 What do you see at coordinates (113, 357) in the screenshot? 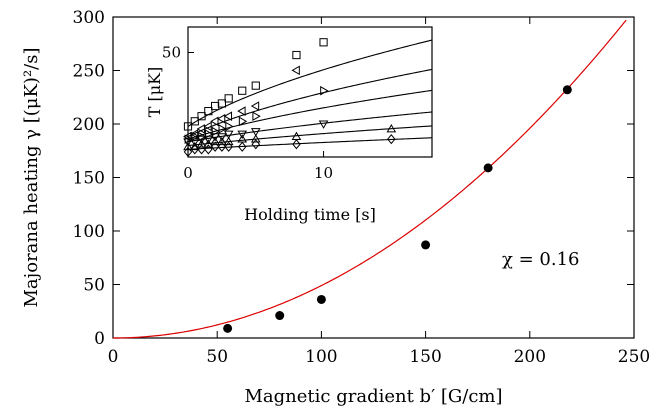
I see `x-tick-label: 0` at bounding box center [113, 357].